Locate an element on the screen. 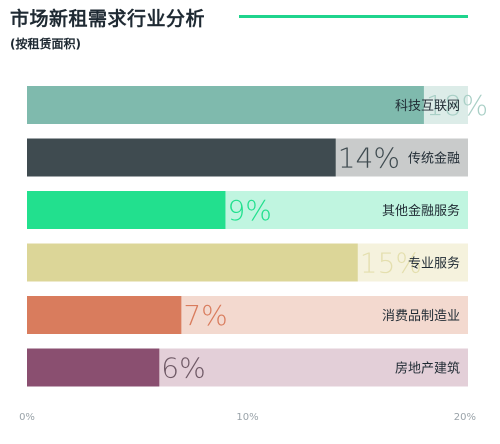  x-tick-label: 0% is located at coordinates (27, 417).